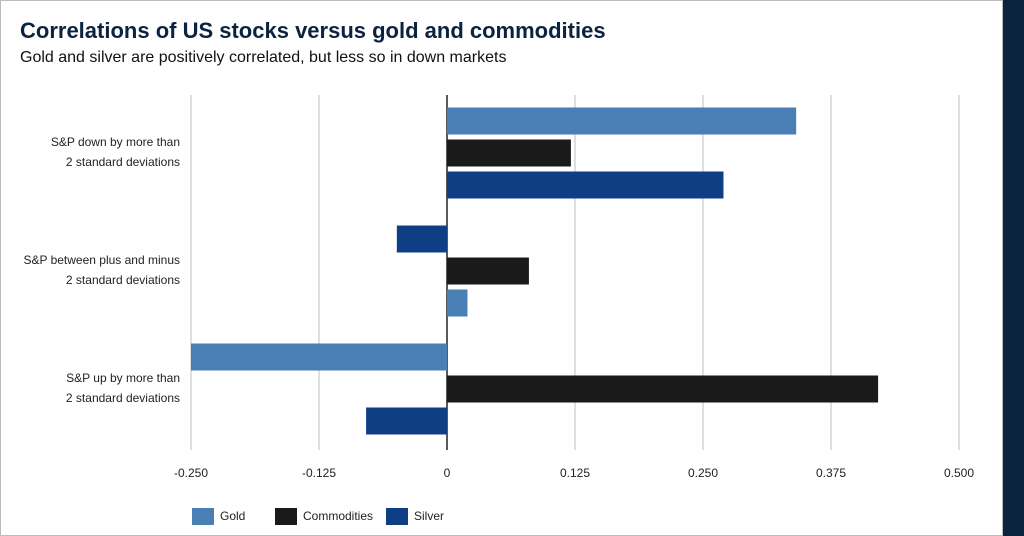 The height and width of the screenshot is (536, 1024). What do you see at coordinates (703, 473) in the screenshot?
I see `x-tick-label: 0.250` at bounding box center [703, 473].